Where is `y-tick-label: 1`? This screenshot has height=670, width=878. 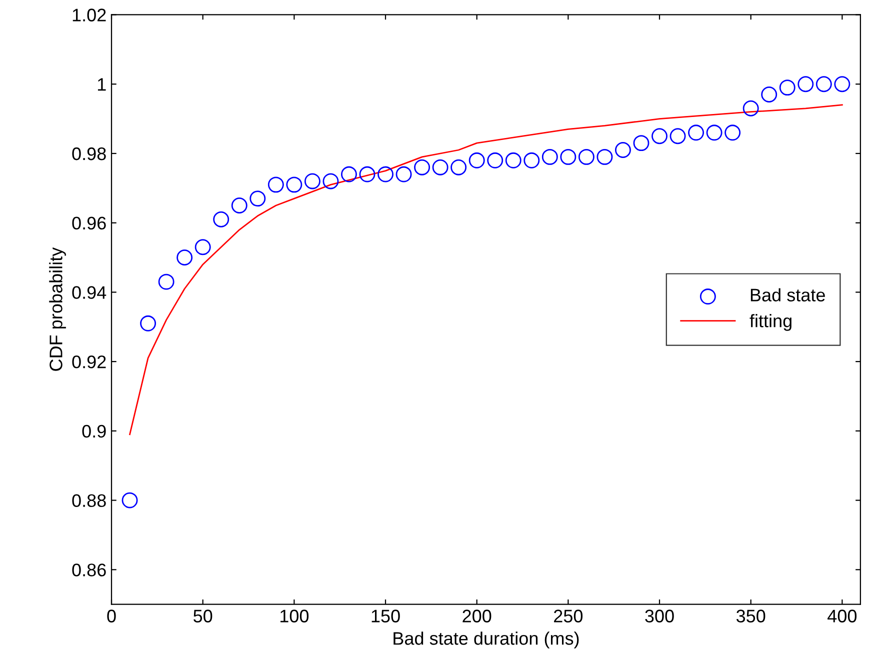
y-tick-label: 1 is located at coordinates (102, 84).